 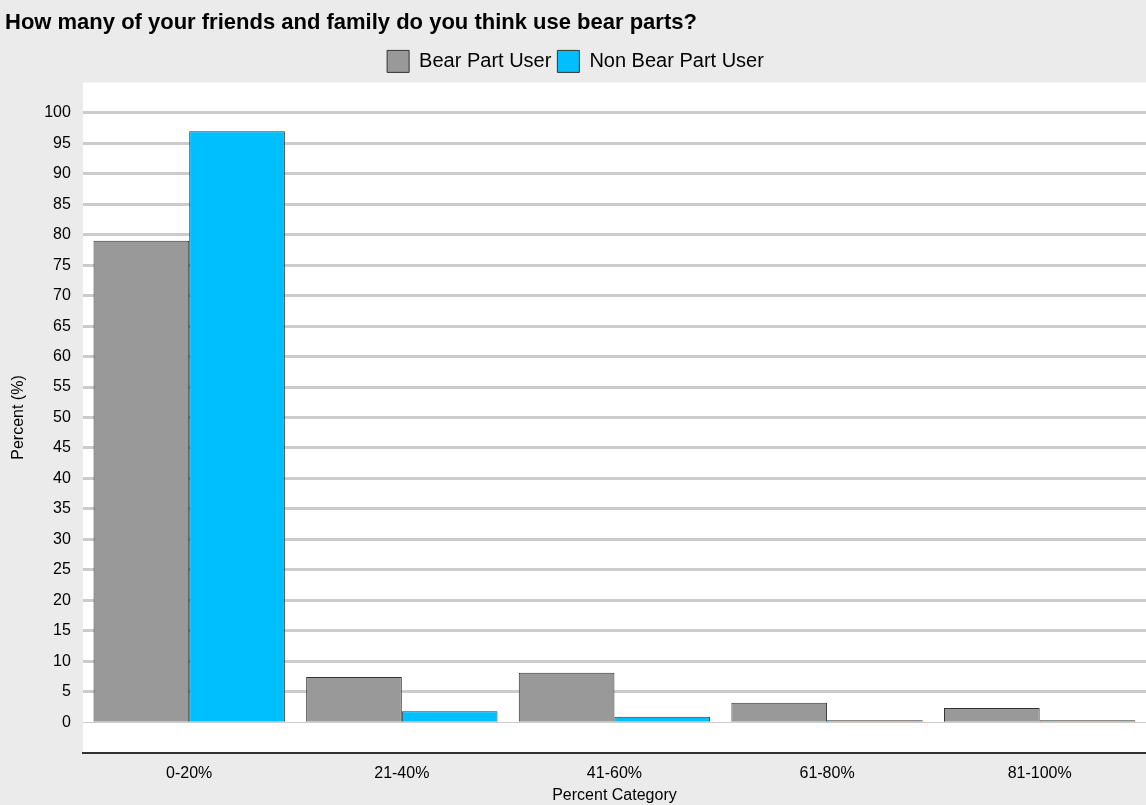 I want to click on y-tick-label: 100, so click(x=57, y=112).